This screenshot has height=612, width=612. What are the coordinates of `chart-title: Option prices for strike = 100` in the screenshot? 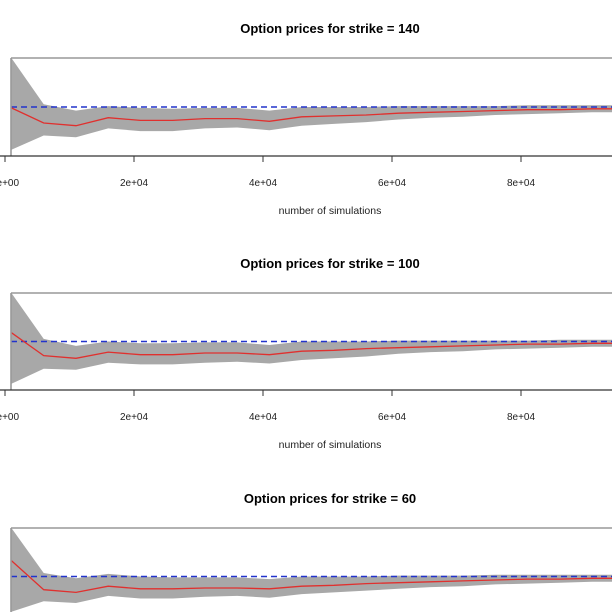 It's located at (330, 263).